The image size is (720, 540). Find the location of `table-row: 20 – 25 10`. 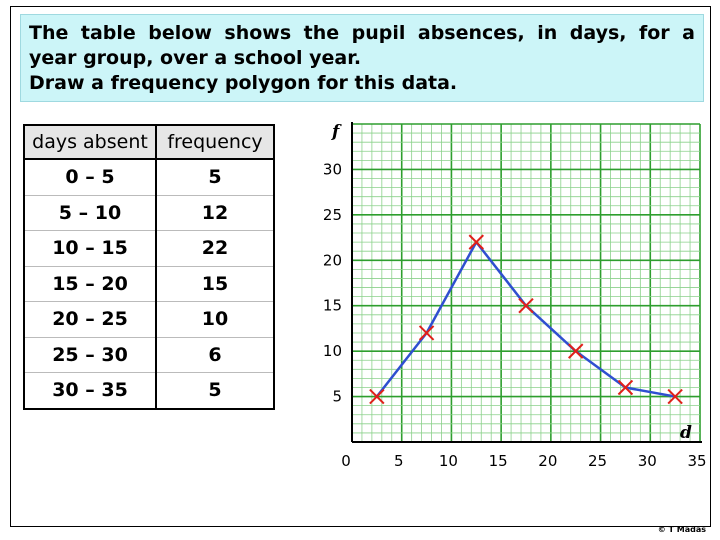

table-row: 20 – 25 10 is located at coordinates (149, 319).